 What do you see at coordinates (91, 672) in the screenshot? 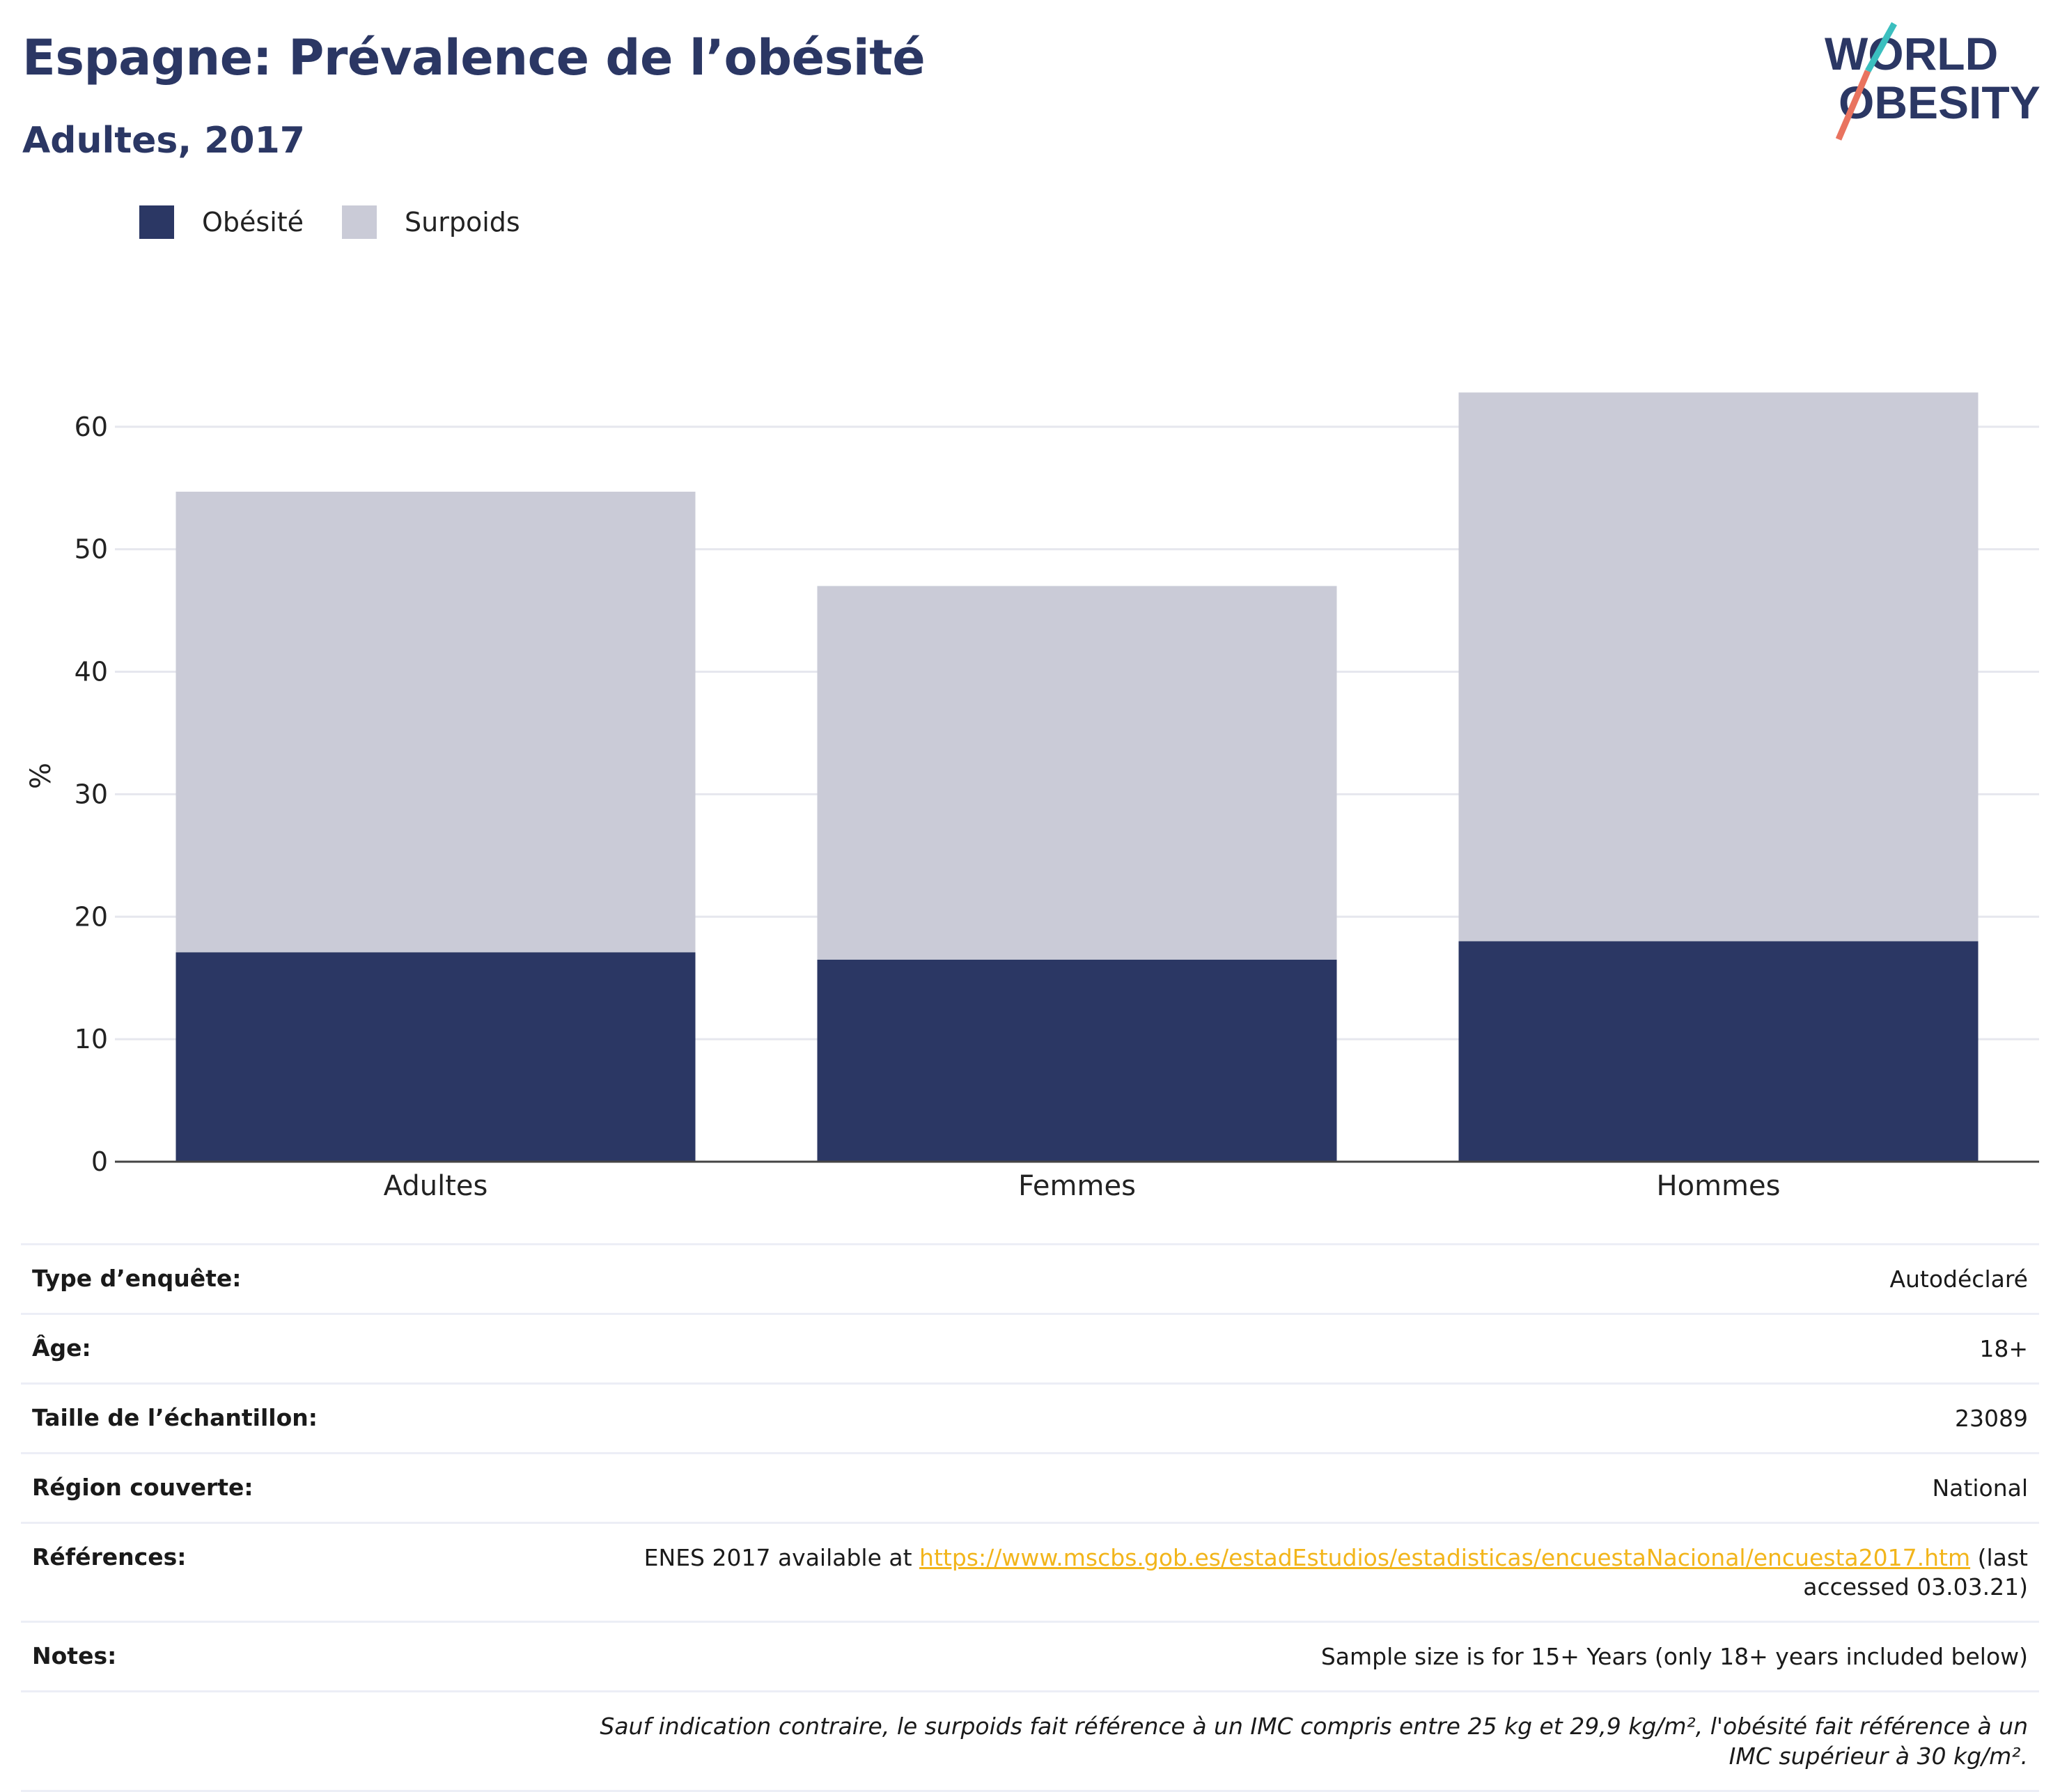
I see `y-tick-label: 40` at bounding box center [91, 672].